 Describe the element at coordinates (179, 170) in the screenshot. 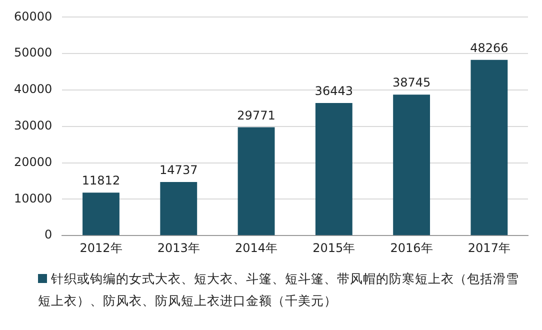

I see `data-label: 14737` at that location.